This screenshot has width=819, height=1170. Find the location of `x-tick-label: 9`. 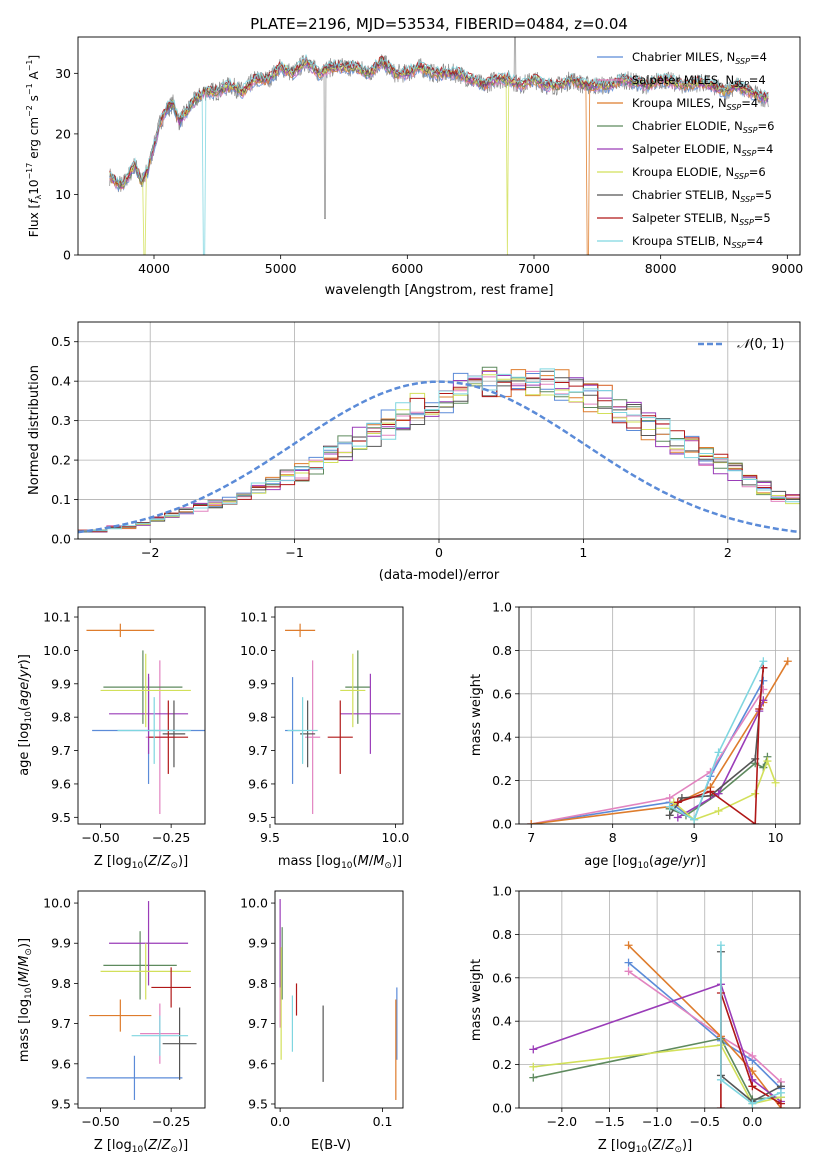

x-tick-label: 9 is located at coordinates (694, 837).